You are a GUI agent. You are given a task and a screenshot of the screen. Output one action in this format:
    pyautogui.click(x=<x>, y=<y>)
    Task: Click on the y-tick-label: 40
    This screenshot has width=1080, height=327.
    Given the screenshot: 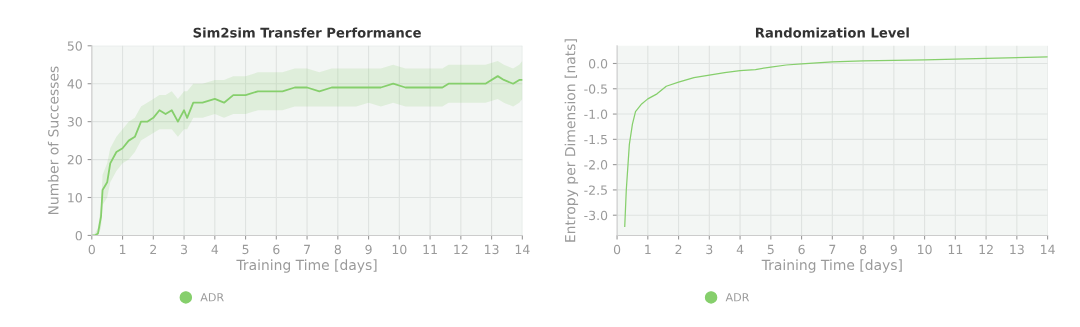 What is the action you would take?
    pyautogui.click(x=74, y=84)
    